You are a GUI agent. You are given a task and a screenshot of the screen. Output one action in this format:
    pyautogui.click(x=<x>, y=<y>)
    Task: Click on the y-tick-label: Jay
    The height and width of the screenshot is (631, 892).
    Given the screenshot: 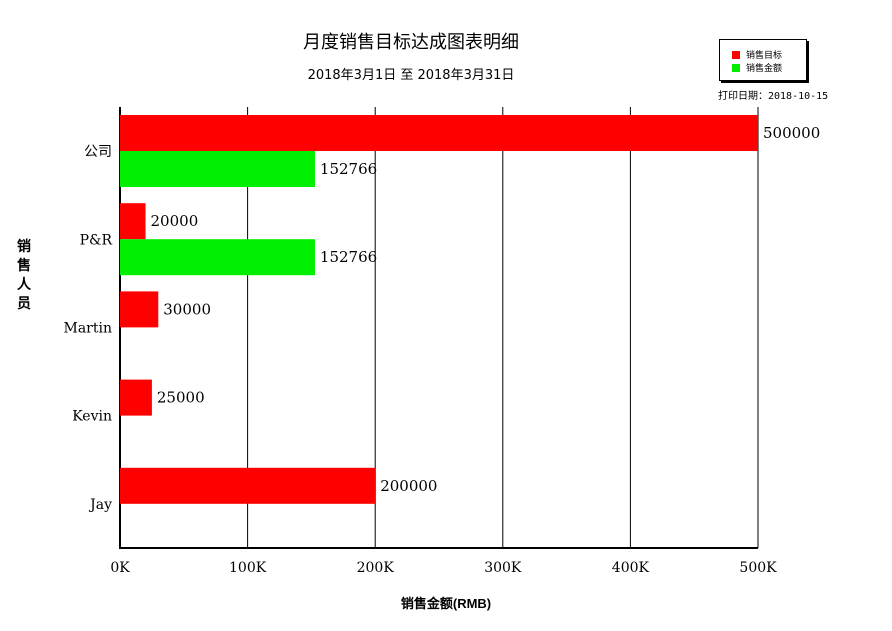 What is the action you would take?
    pyautogui.click(x=100, y=505)
    